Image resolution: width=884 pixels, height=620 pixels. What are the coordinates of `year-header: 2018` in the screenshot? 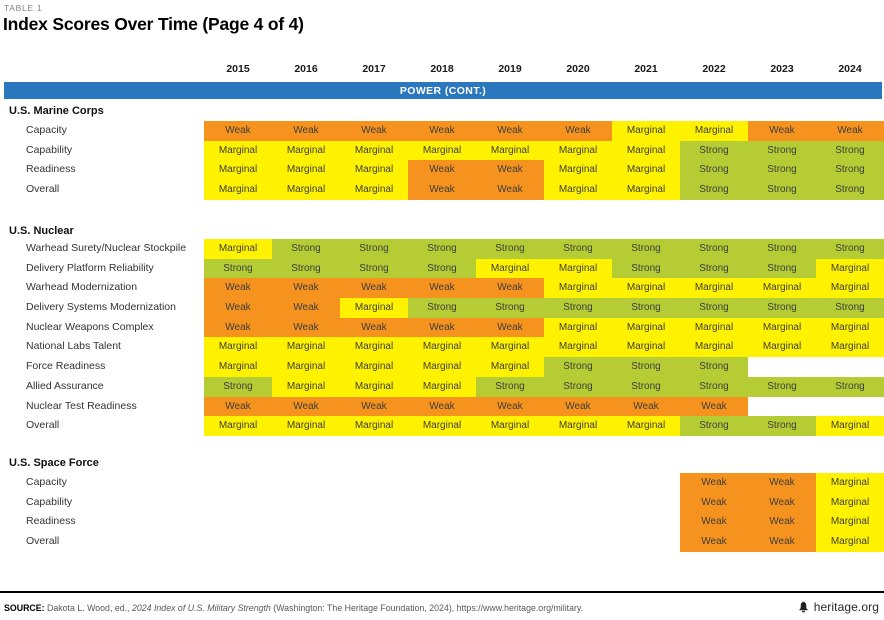 It's located at (442, 69).